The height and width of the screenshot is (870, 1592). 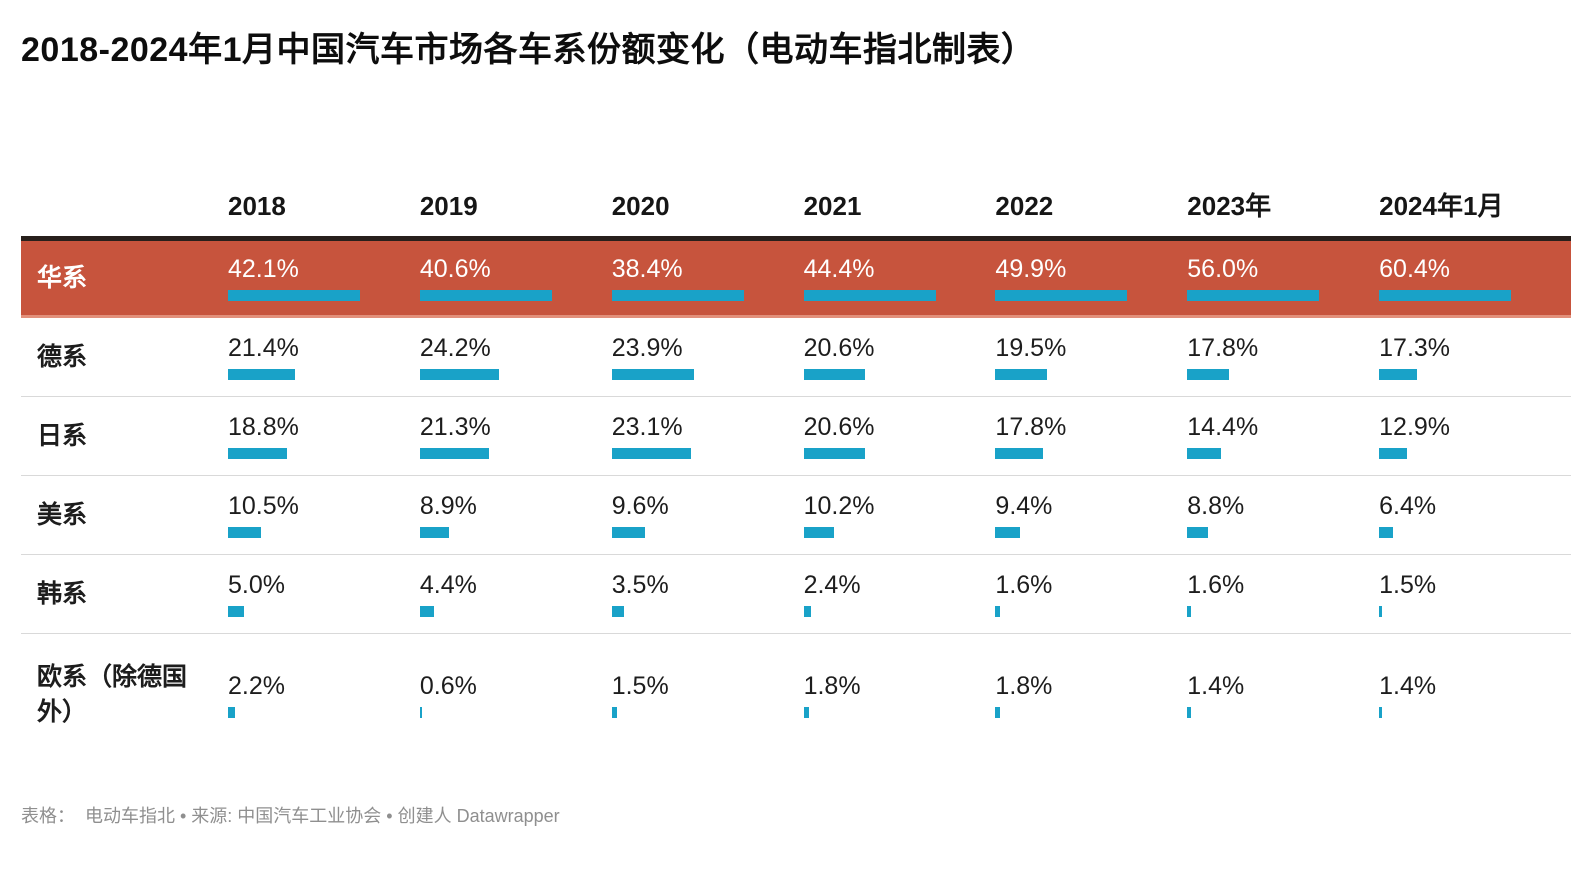 I want to click on share-value: 5.0%, so click(x=256, y=585).